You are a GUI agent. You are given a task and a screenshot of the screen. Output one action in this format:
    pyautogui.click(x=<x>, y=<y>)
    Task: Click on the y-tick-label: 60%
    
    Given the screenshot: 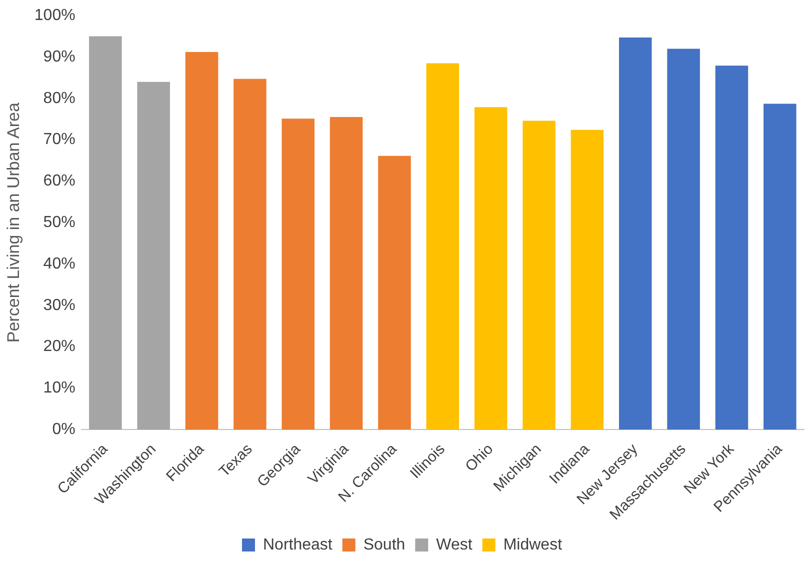 What is the action you would take?
    pyautogui.click(x=59, y=181)
    